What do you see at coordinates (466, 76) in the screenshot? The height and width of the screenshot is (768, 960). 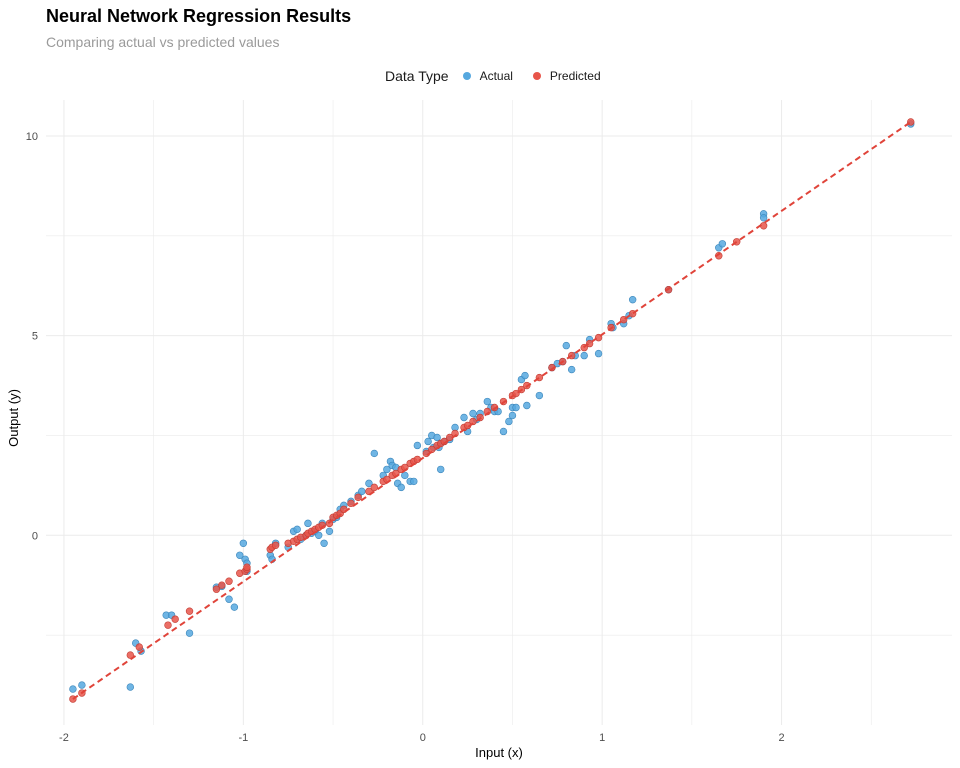 I see `legend-dot-actual-icon` at bounding box center [466, 76].